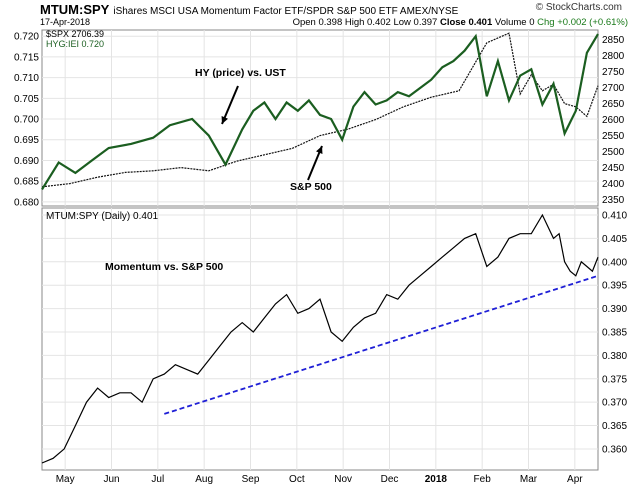 This screenshot has width=640, height=485. What do you see at coordinates (204, 479) in the screenshot?
I see `x-tick-label: Aug` at bounding box center [204, 479].